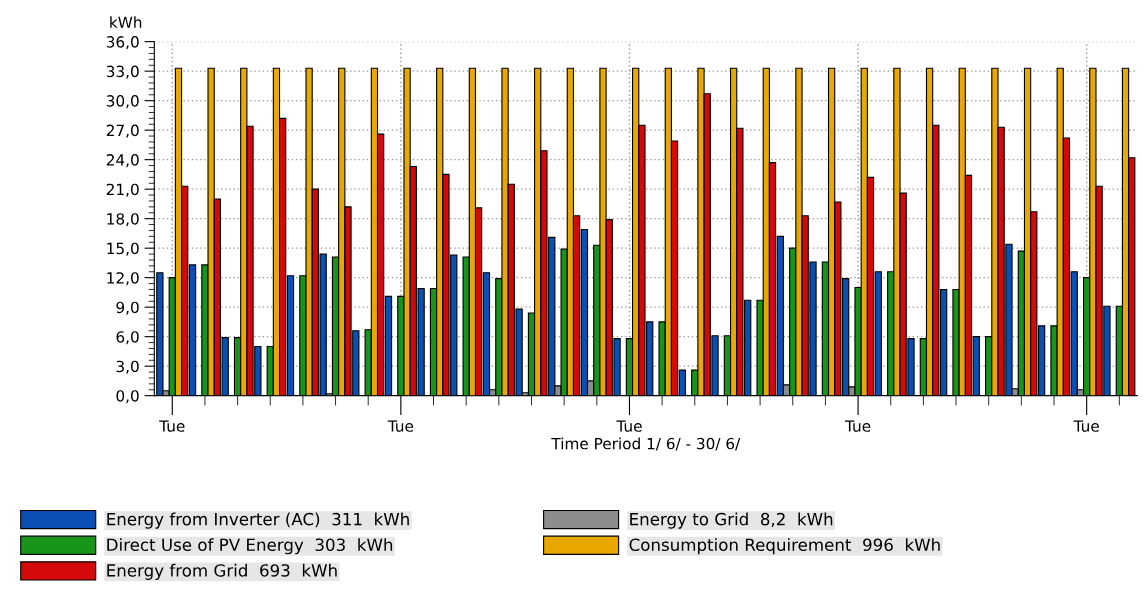 This screenshot has height=595, width=1143. What do you see at coordinates (127, 338) in the screenshot?
I see `y-tick-label: 6,0` at bounding box center [127, 338].